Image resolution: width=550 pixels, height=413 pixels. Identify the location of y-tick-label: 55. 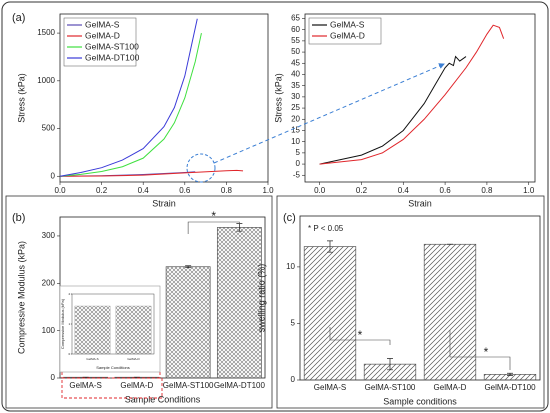
(295, 40).